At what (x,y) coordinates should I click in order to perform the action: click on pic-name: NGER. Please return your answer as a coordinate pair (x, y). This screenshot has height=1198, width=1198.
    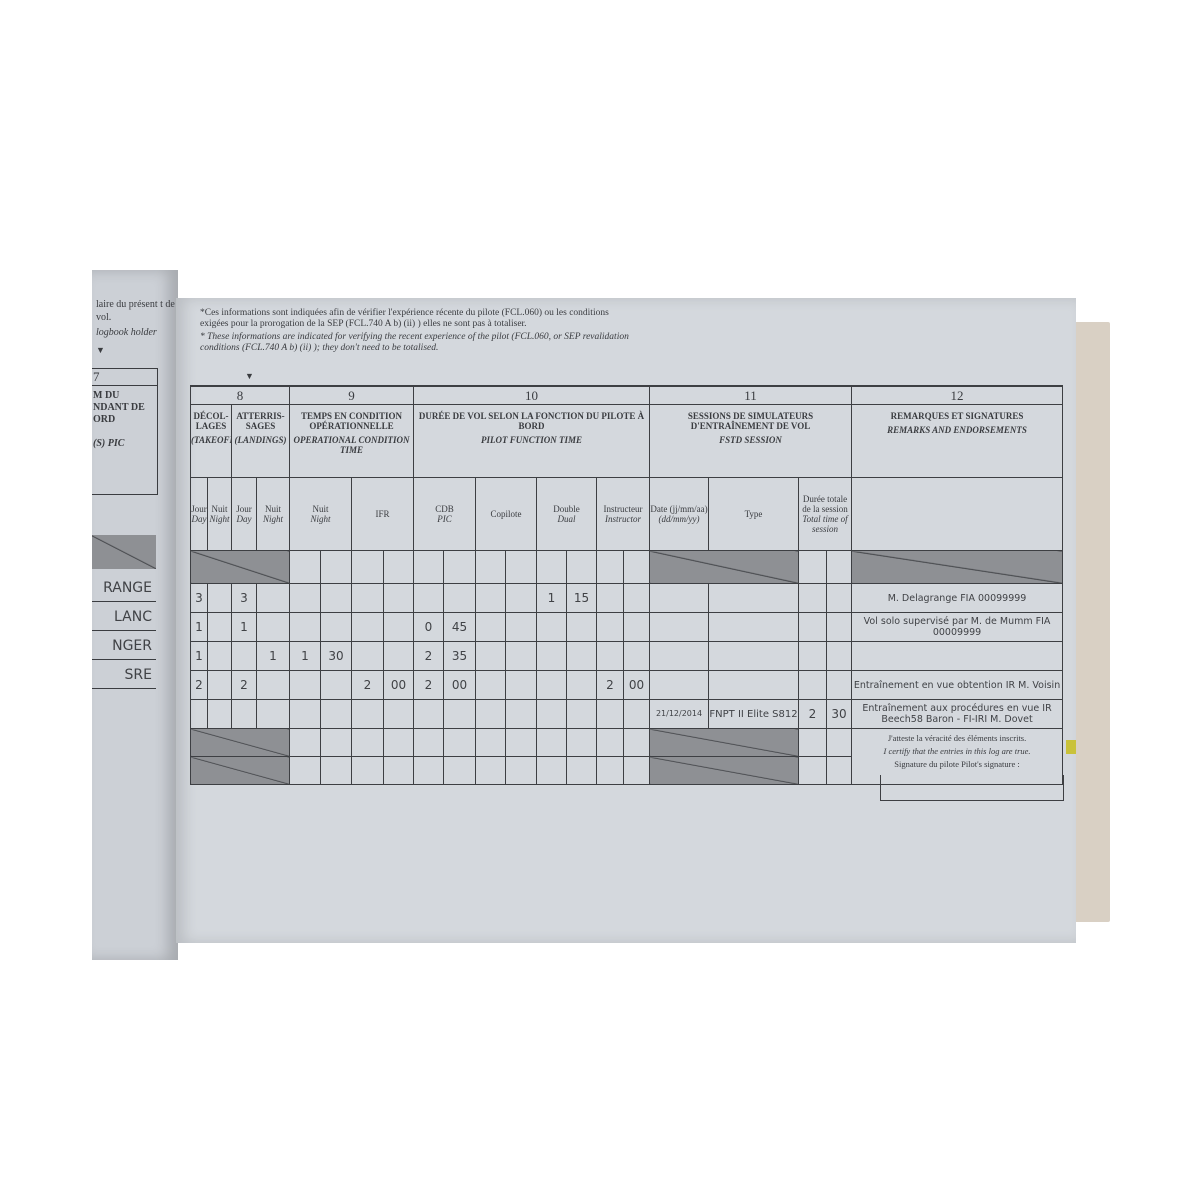
    Looking at the image, I should click on (124, 646).